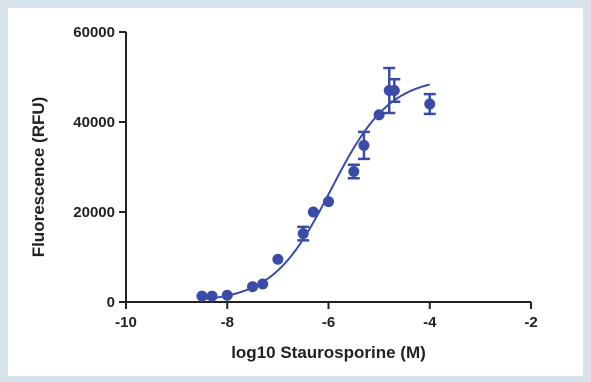 The height and width of the screenshot is (382, 591). What do you see at coordinates (328, 352) in the screenshot?
I see `x-axis-title: log10 Staurosporine (M)` at bounding box center [328, 352].